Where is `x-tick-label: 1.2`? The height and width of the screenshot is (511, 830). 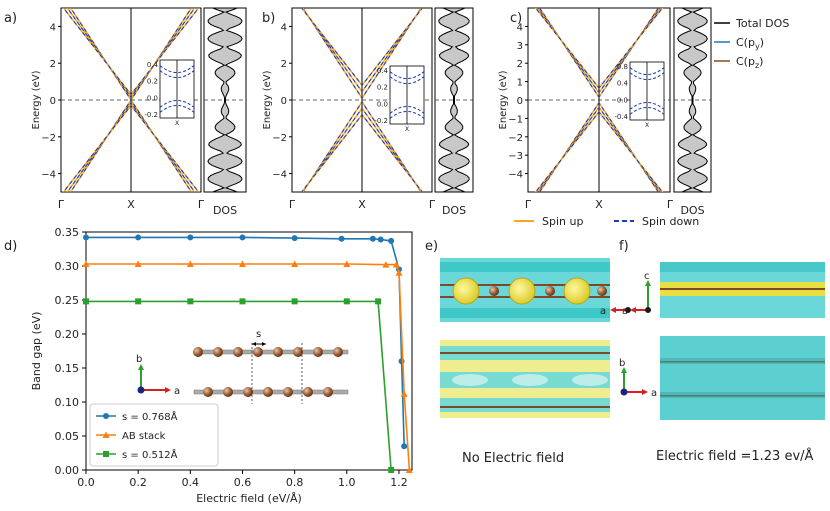
x-tick-label: 1.2 is located at coordinates (399, 482).